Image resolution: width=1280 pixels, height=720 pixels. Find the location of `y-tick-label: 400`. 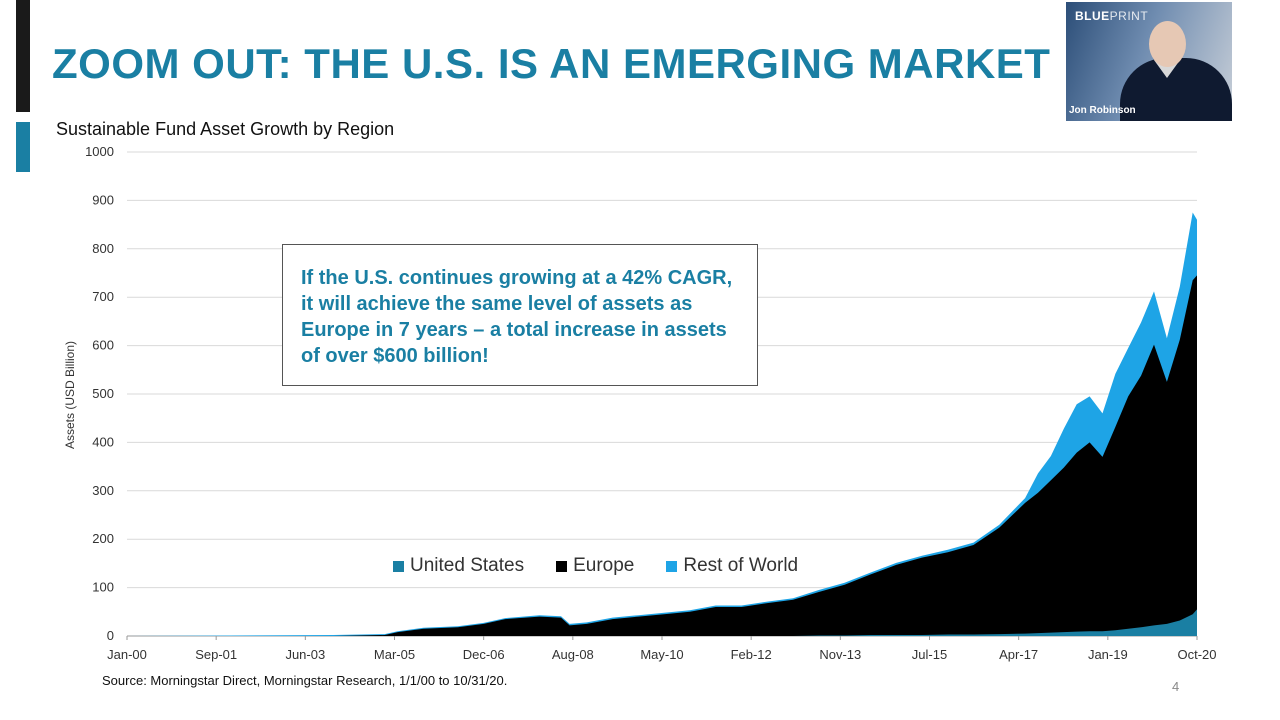

y-tick-label: 400 is located at coordinates (103, 441).